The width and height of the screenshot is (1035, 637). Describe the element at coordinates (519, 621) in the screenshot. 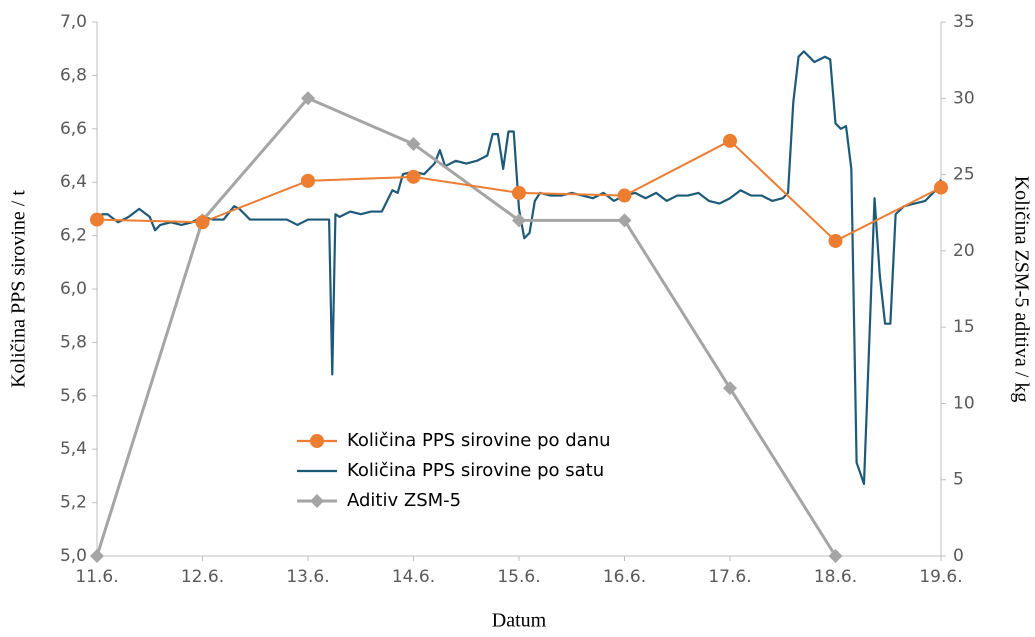

I see `x-axis-title: Datum` at that location.